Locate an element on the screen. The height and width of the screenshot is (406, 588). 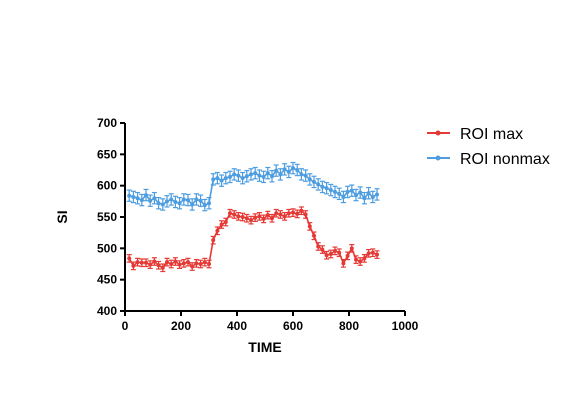
y-tick-label: 650 is located at coordinates (107, 154).